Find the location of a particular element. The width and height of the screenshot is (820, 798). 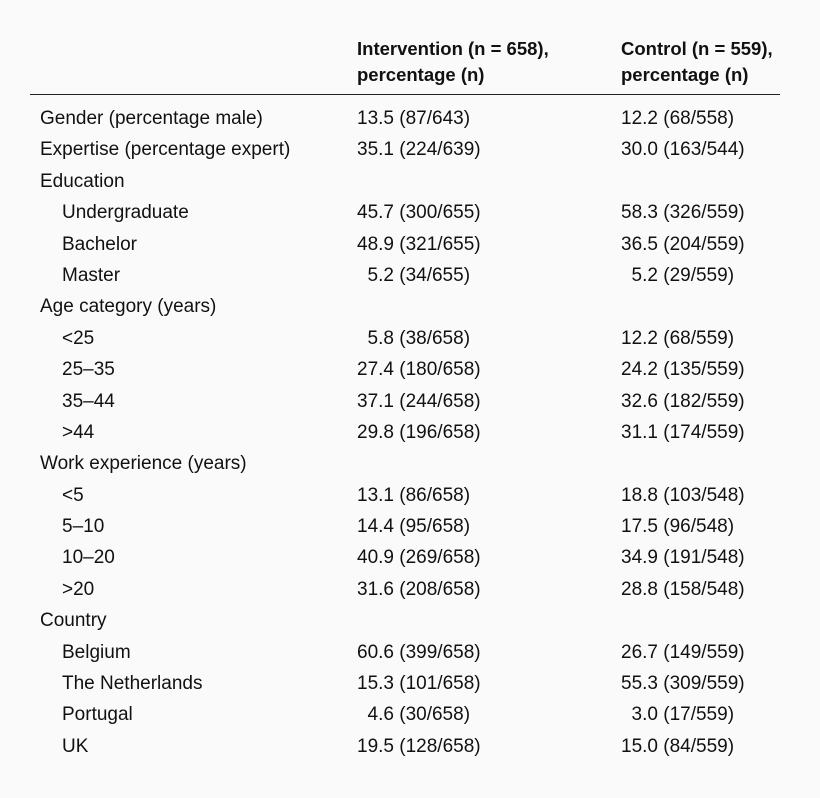

row-label: Master is located at coordinates (91, 275).